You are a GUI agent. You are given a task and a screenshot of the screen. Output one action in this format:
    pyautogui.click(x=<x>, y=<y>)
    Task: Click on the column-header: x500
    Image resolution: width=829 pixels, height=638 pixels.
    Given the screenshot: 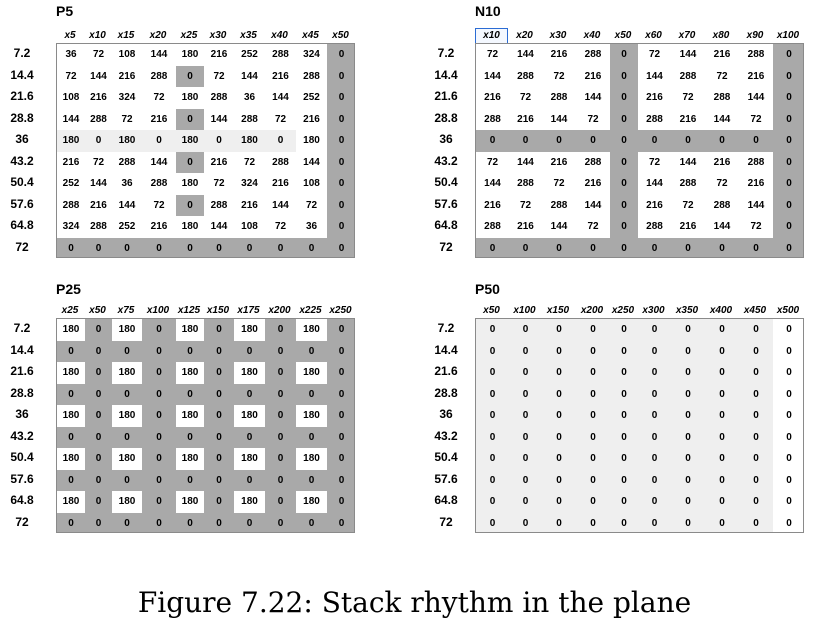 What is the action you would take?
    pyautogui.click(x=788, y=310)
    